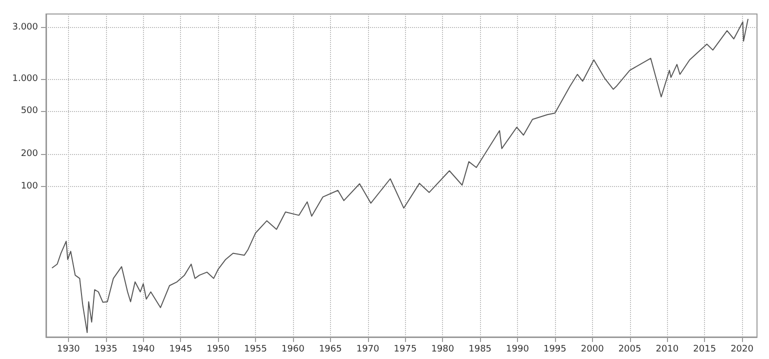 This screenshot has height=359, width=769. What do you see at coordinates (180, 349) in the screenshot?
I see `x-tick-label: 1945` at bounding box center [180, 349].